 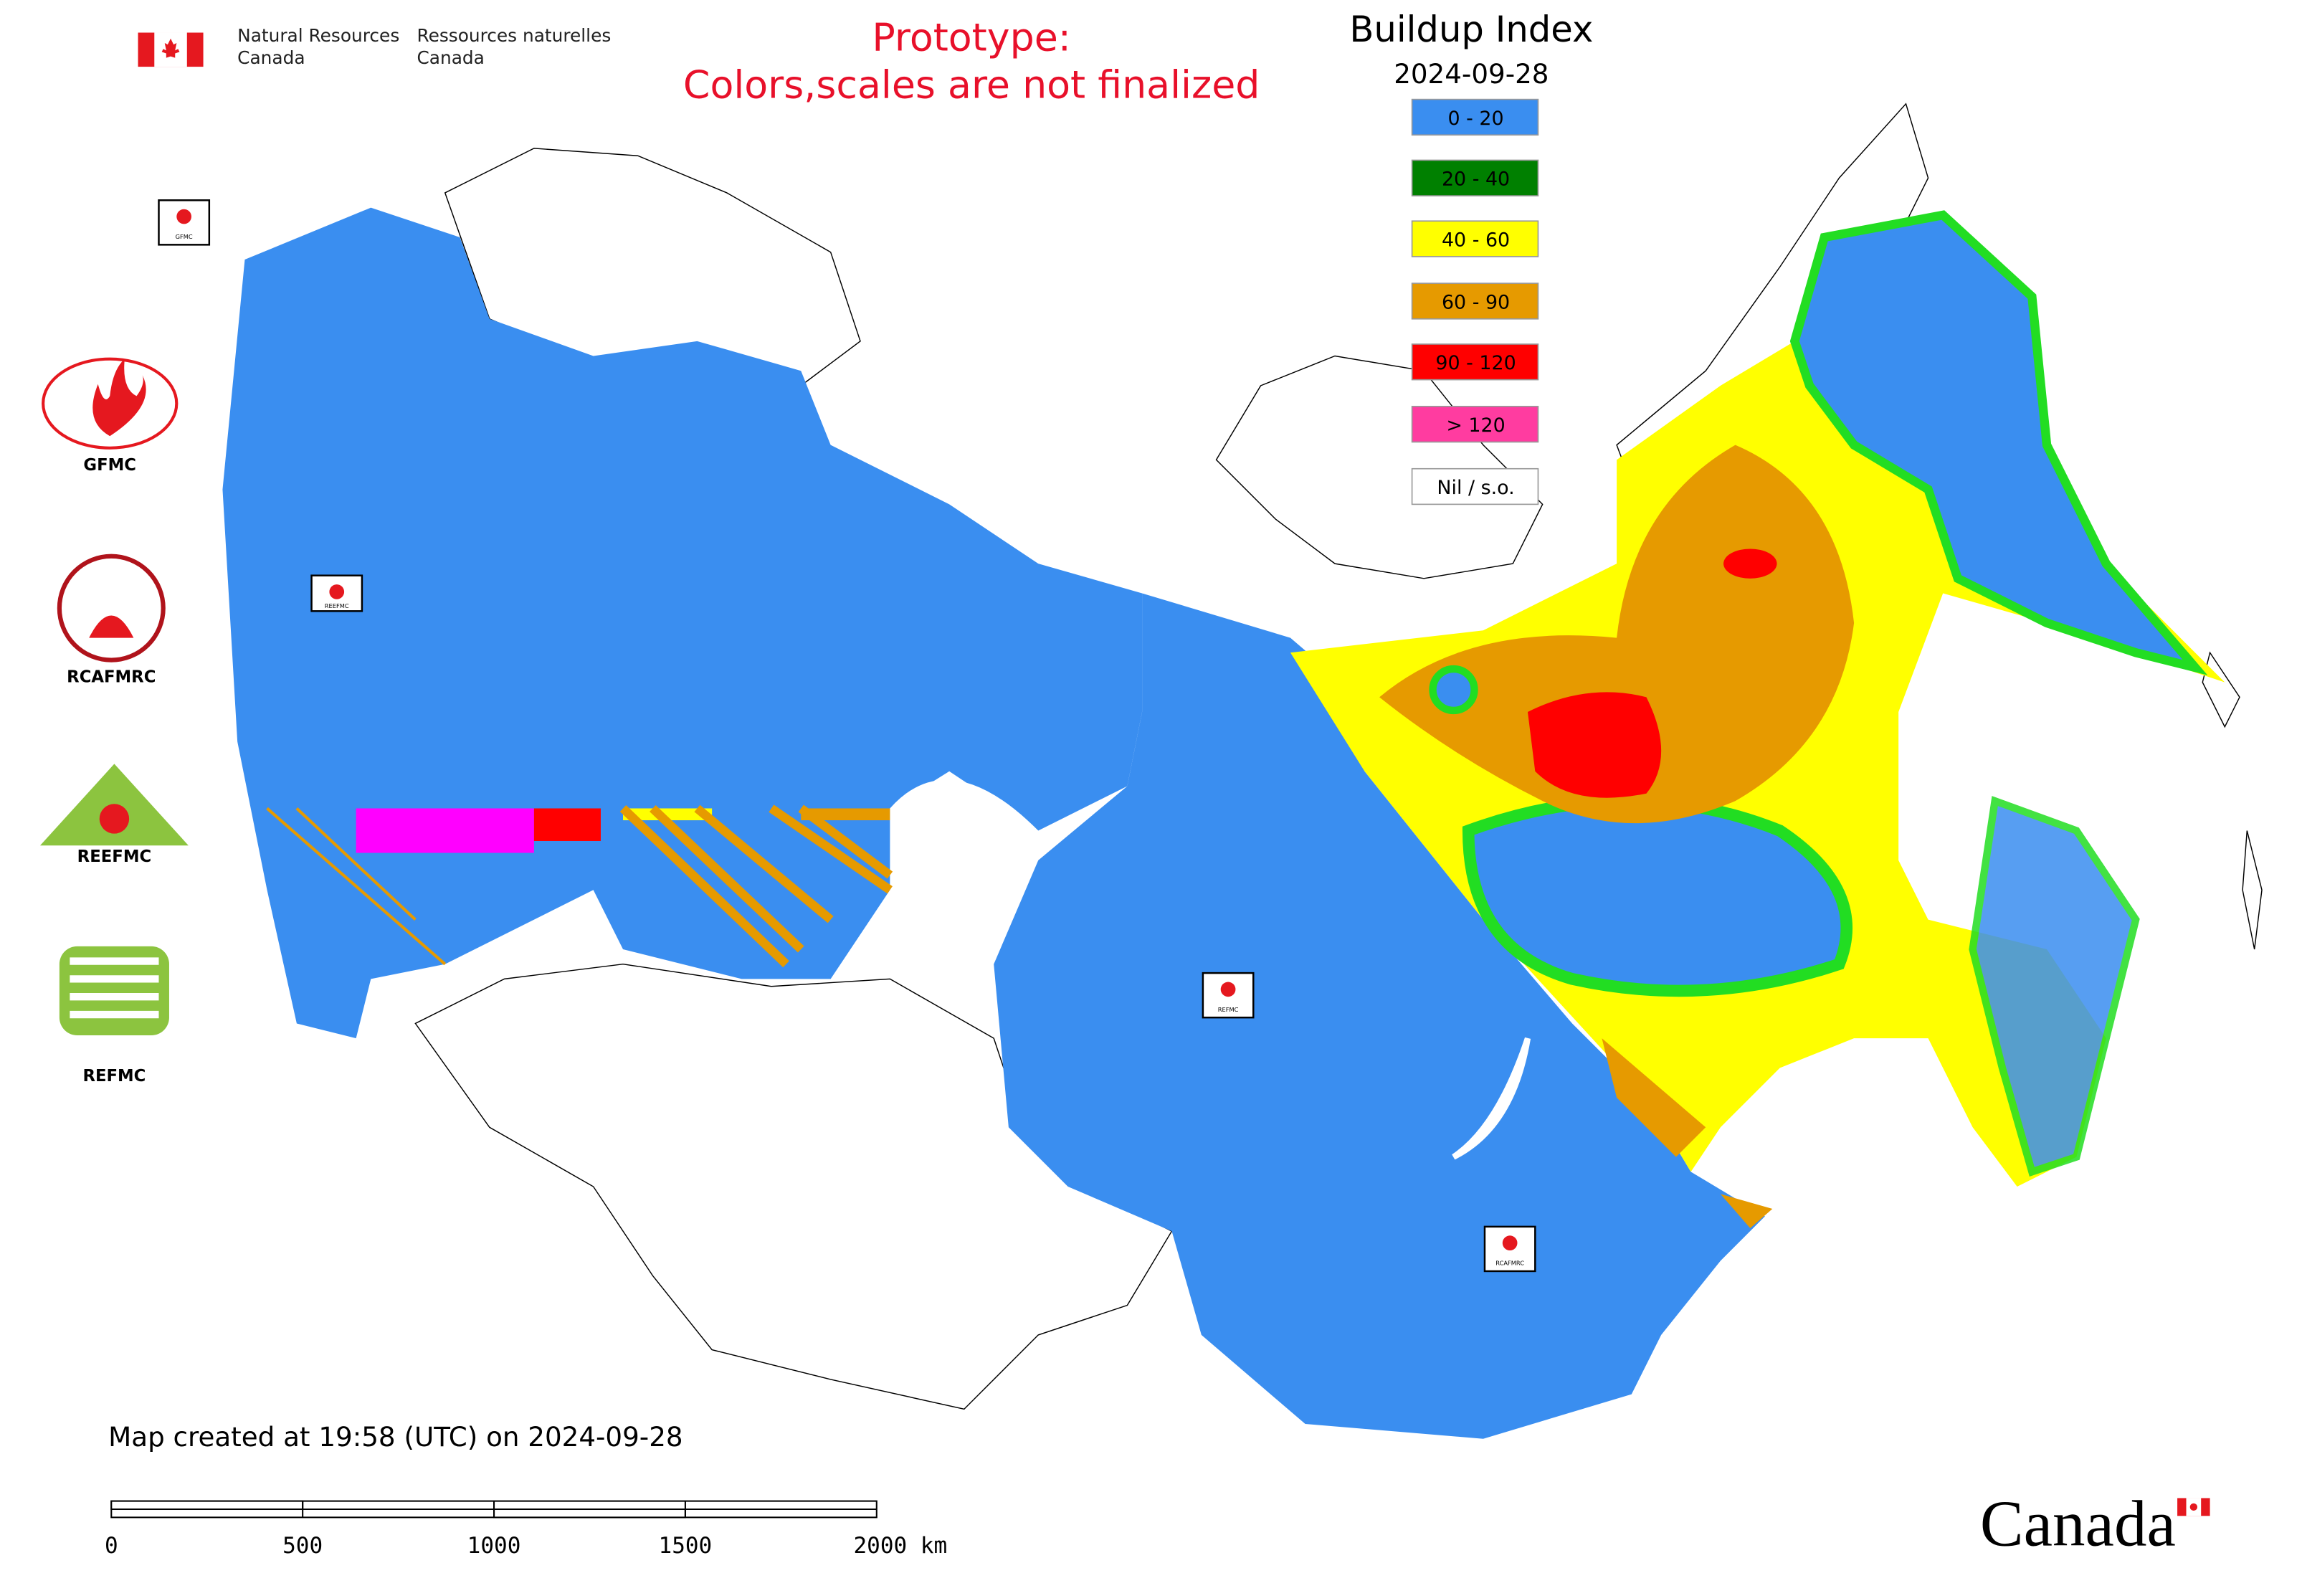 What do you see at coordinates (2078, 1524) in the screenshot?
I see `canada-wordmark: Canada` at bounding box center [2078, 1524].